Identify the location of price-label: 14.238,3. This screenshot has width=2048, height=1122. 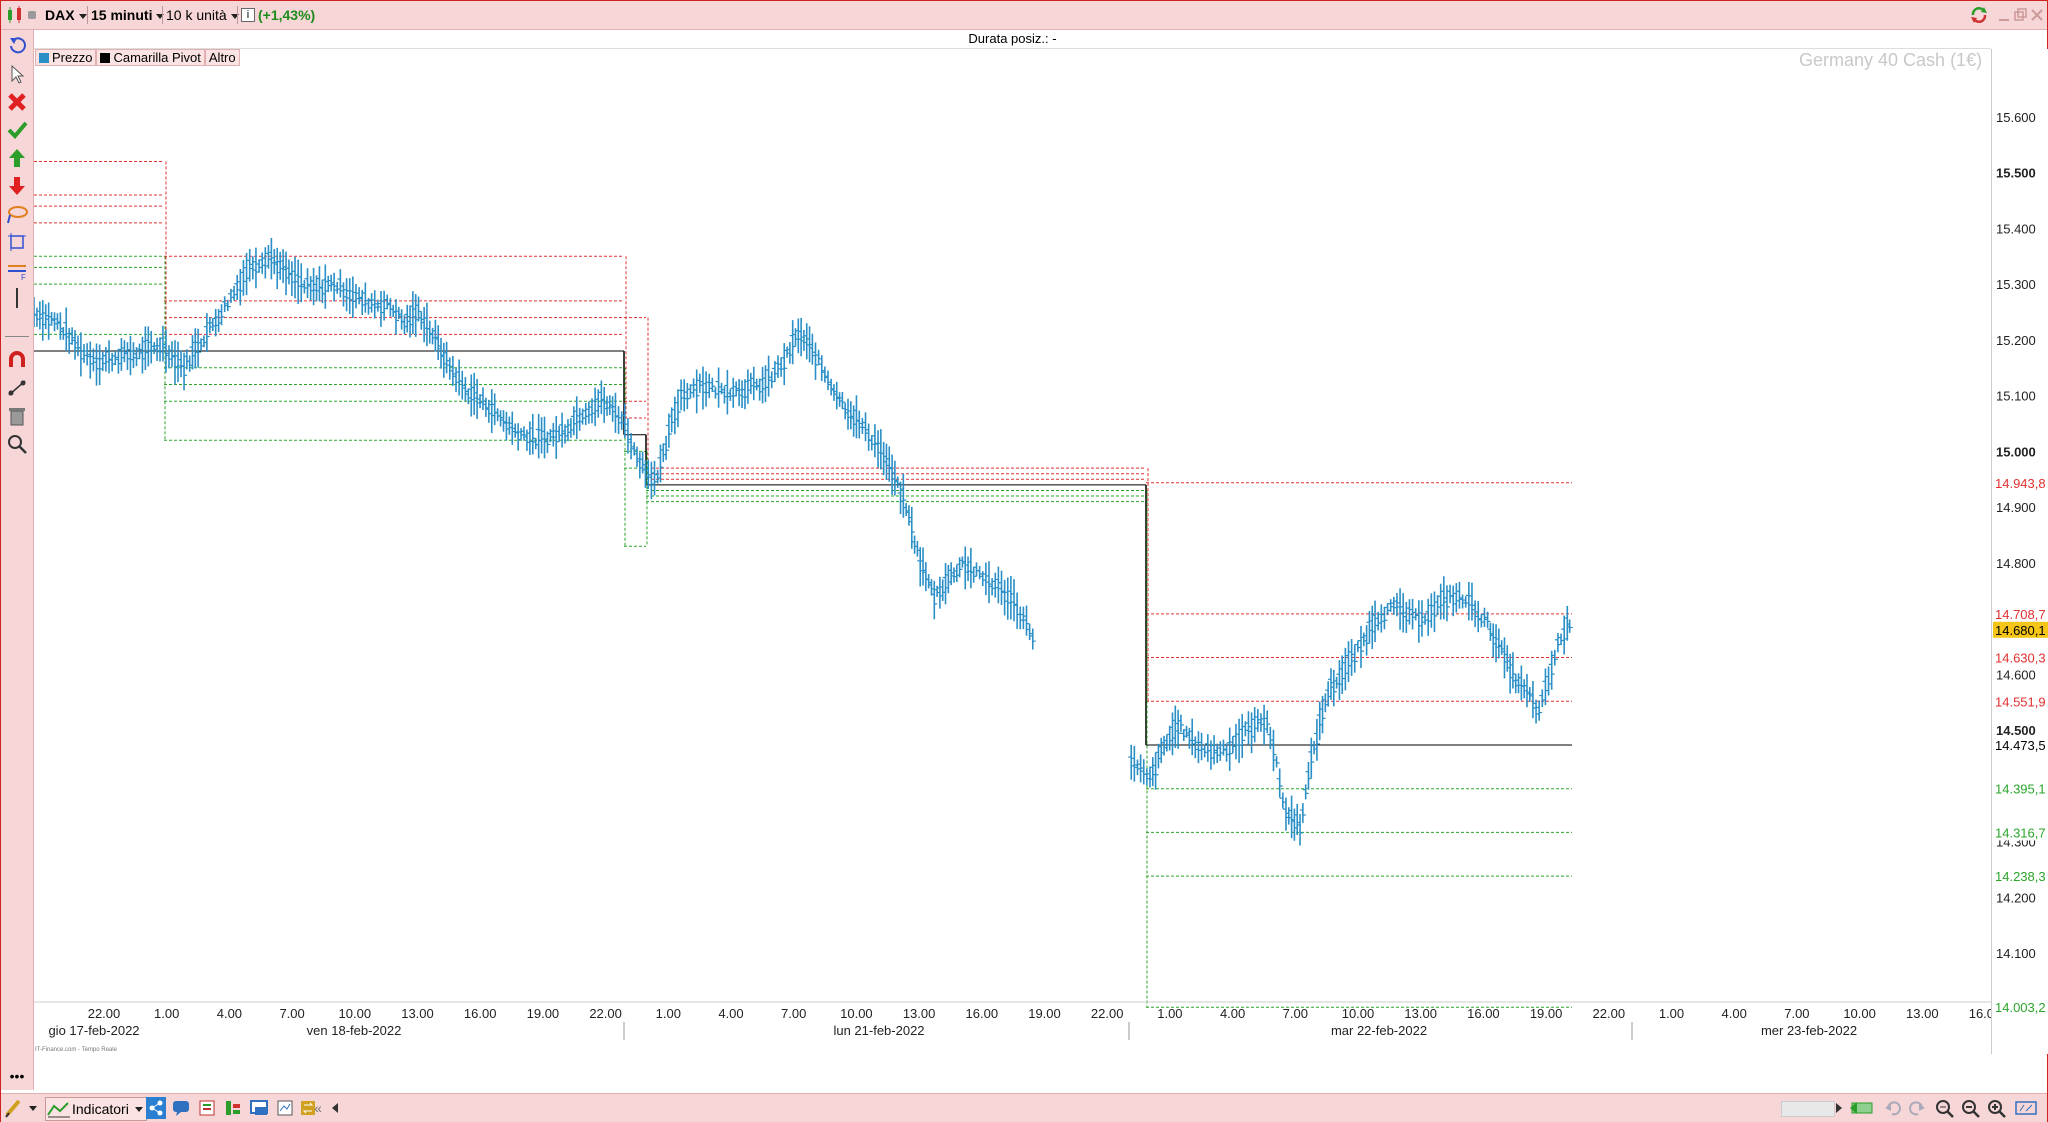
(2020, 876).